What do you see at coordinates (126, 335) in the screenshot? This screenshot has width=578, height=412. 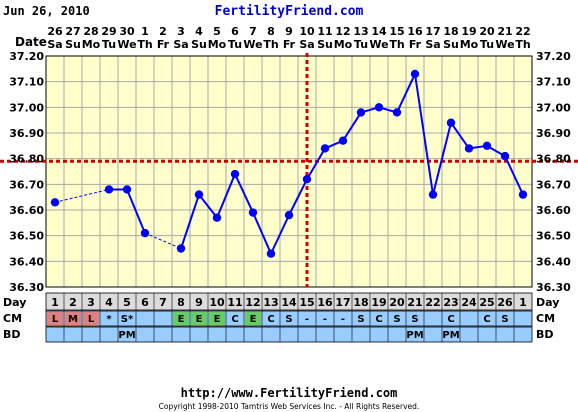 I see `bd-cell-value: PM` at bounding box center [126, 335].